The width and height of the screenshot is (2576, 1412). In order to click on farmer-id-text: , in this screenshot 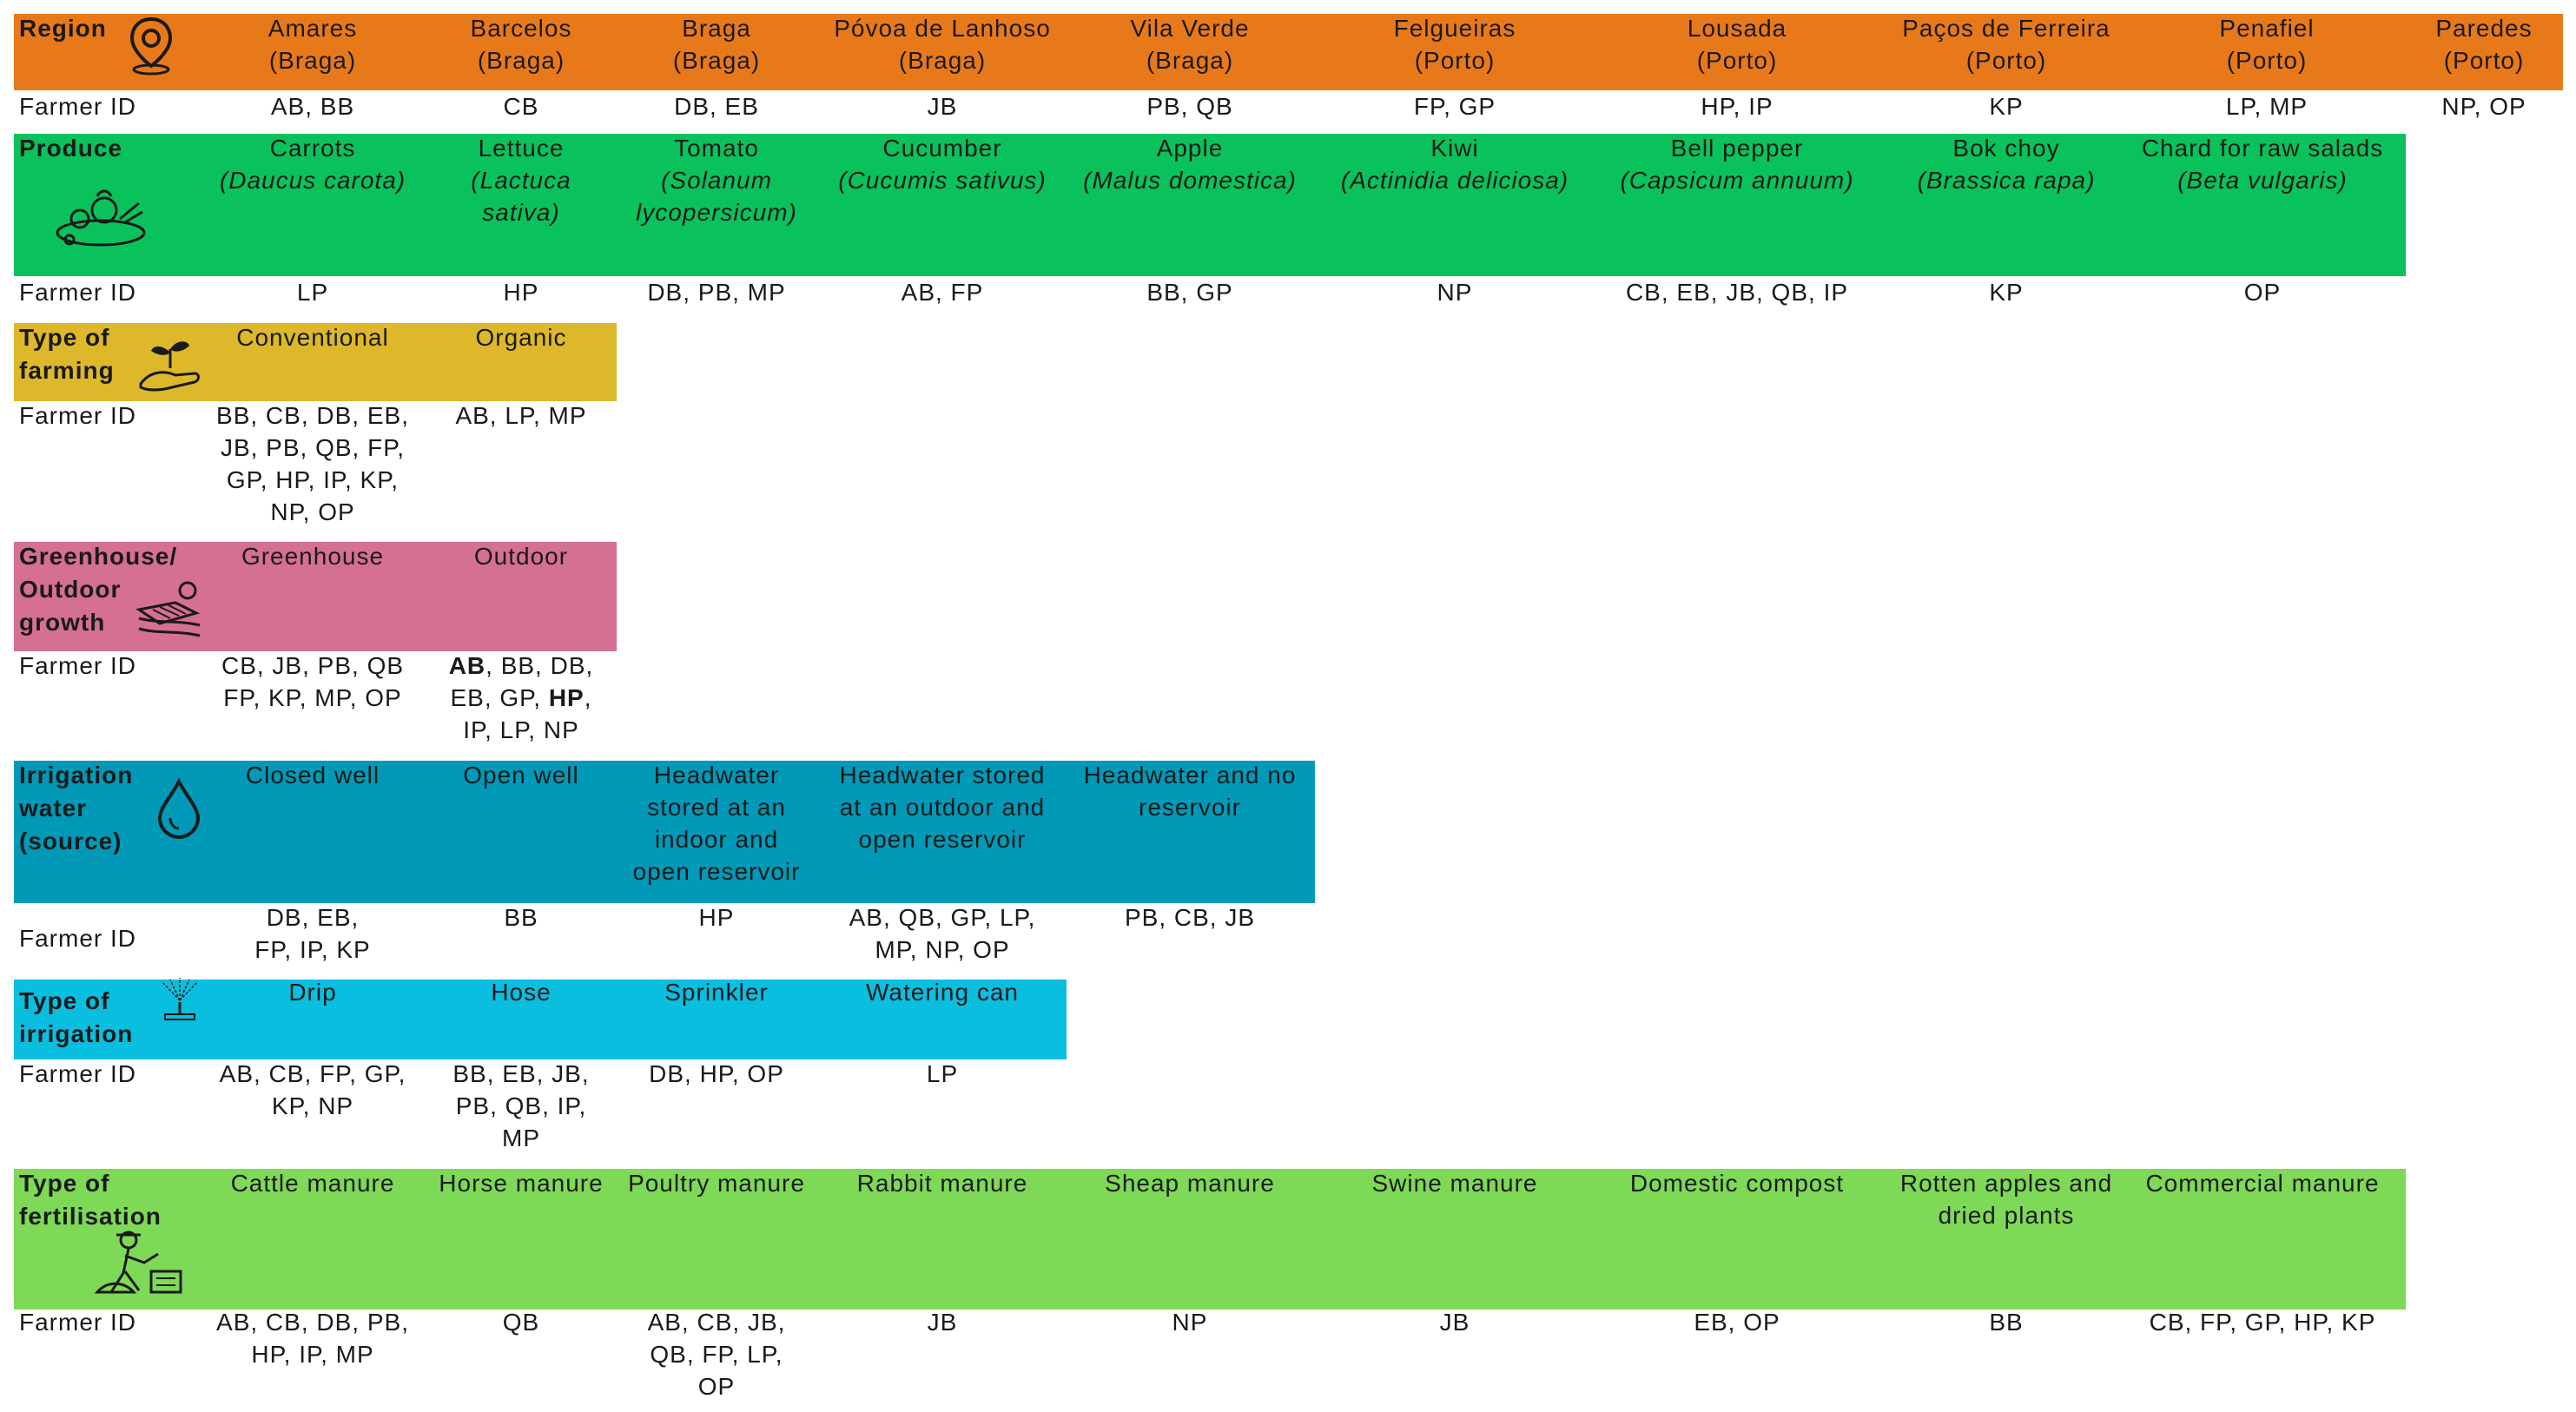, I will do `click(588, 697)`.